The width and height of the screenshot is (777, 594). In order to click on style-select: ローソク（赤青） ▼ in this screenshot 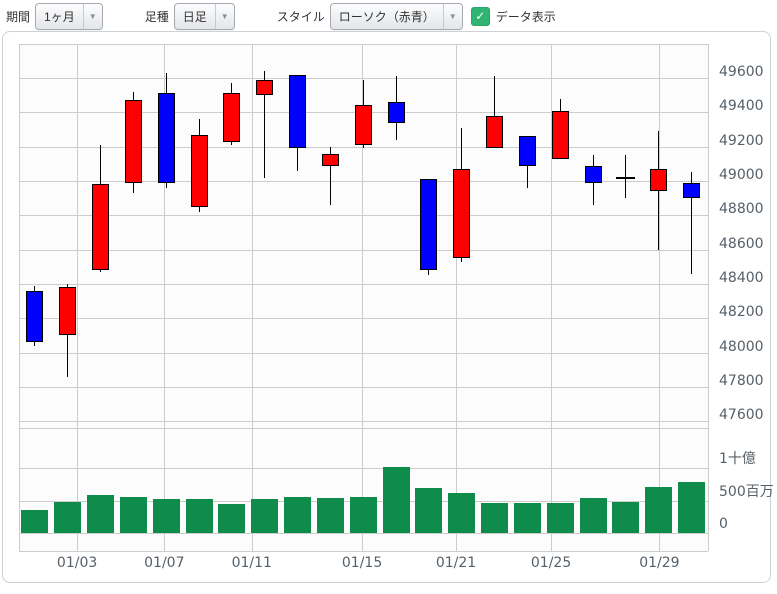, I will do `click(396, 16)`.